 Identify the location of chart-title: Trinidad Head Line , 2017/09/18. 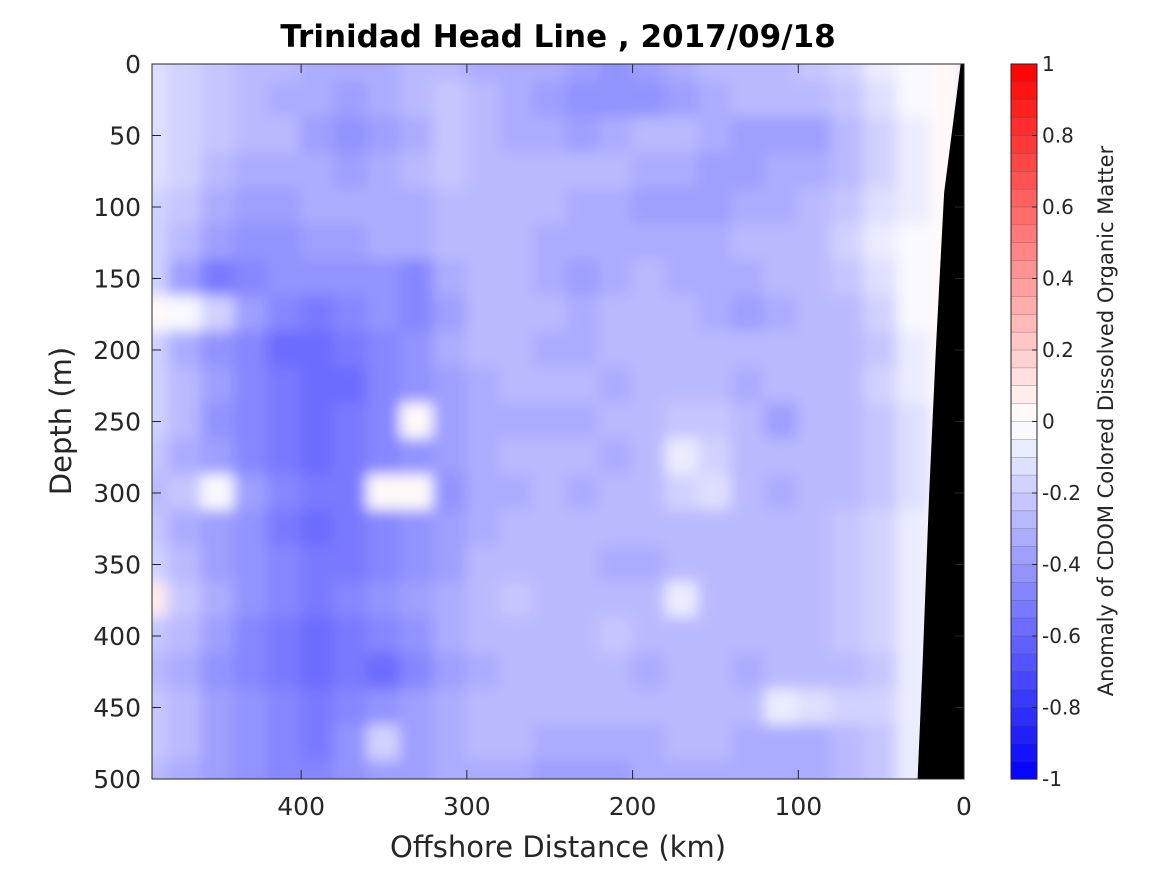
(557, 37).